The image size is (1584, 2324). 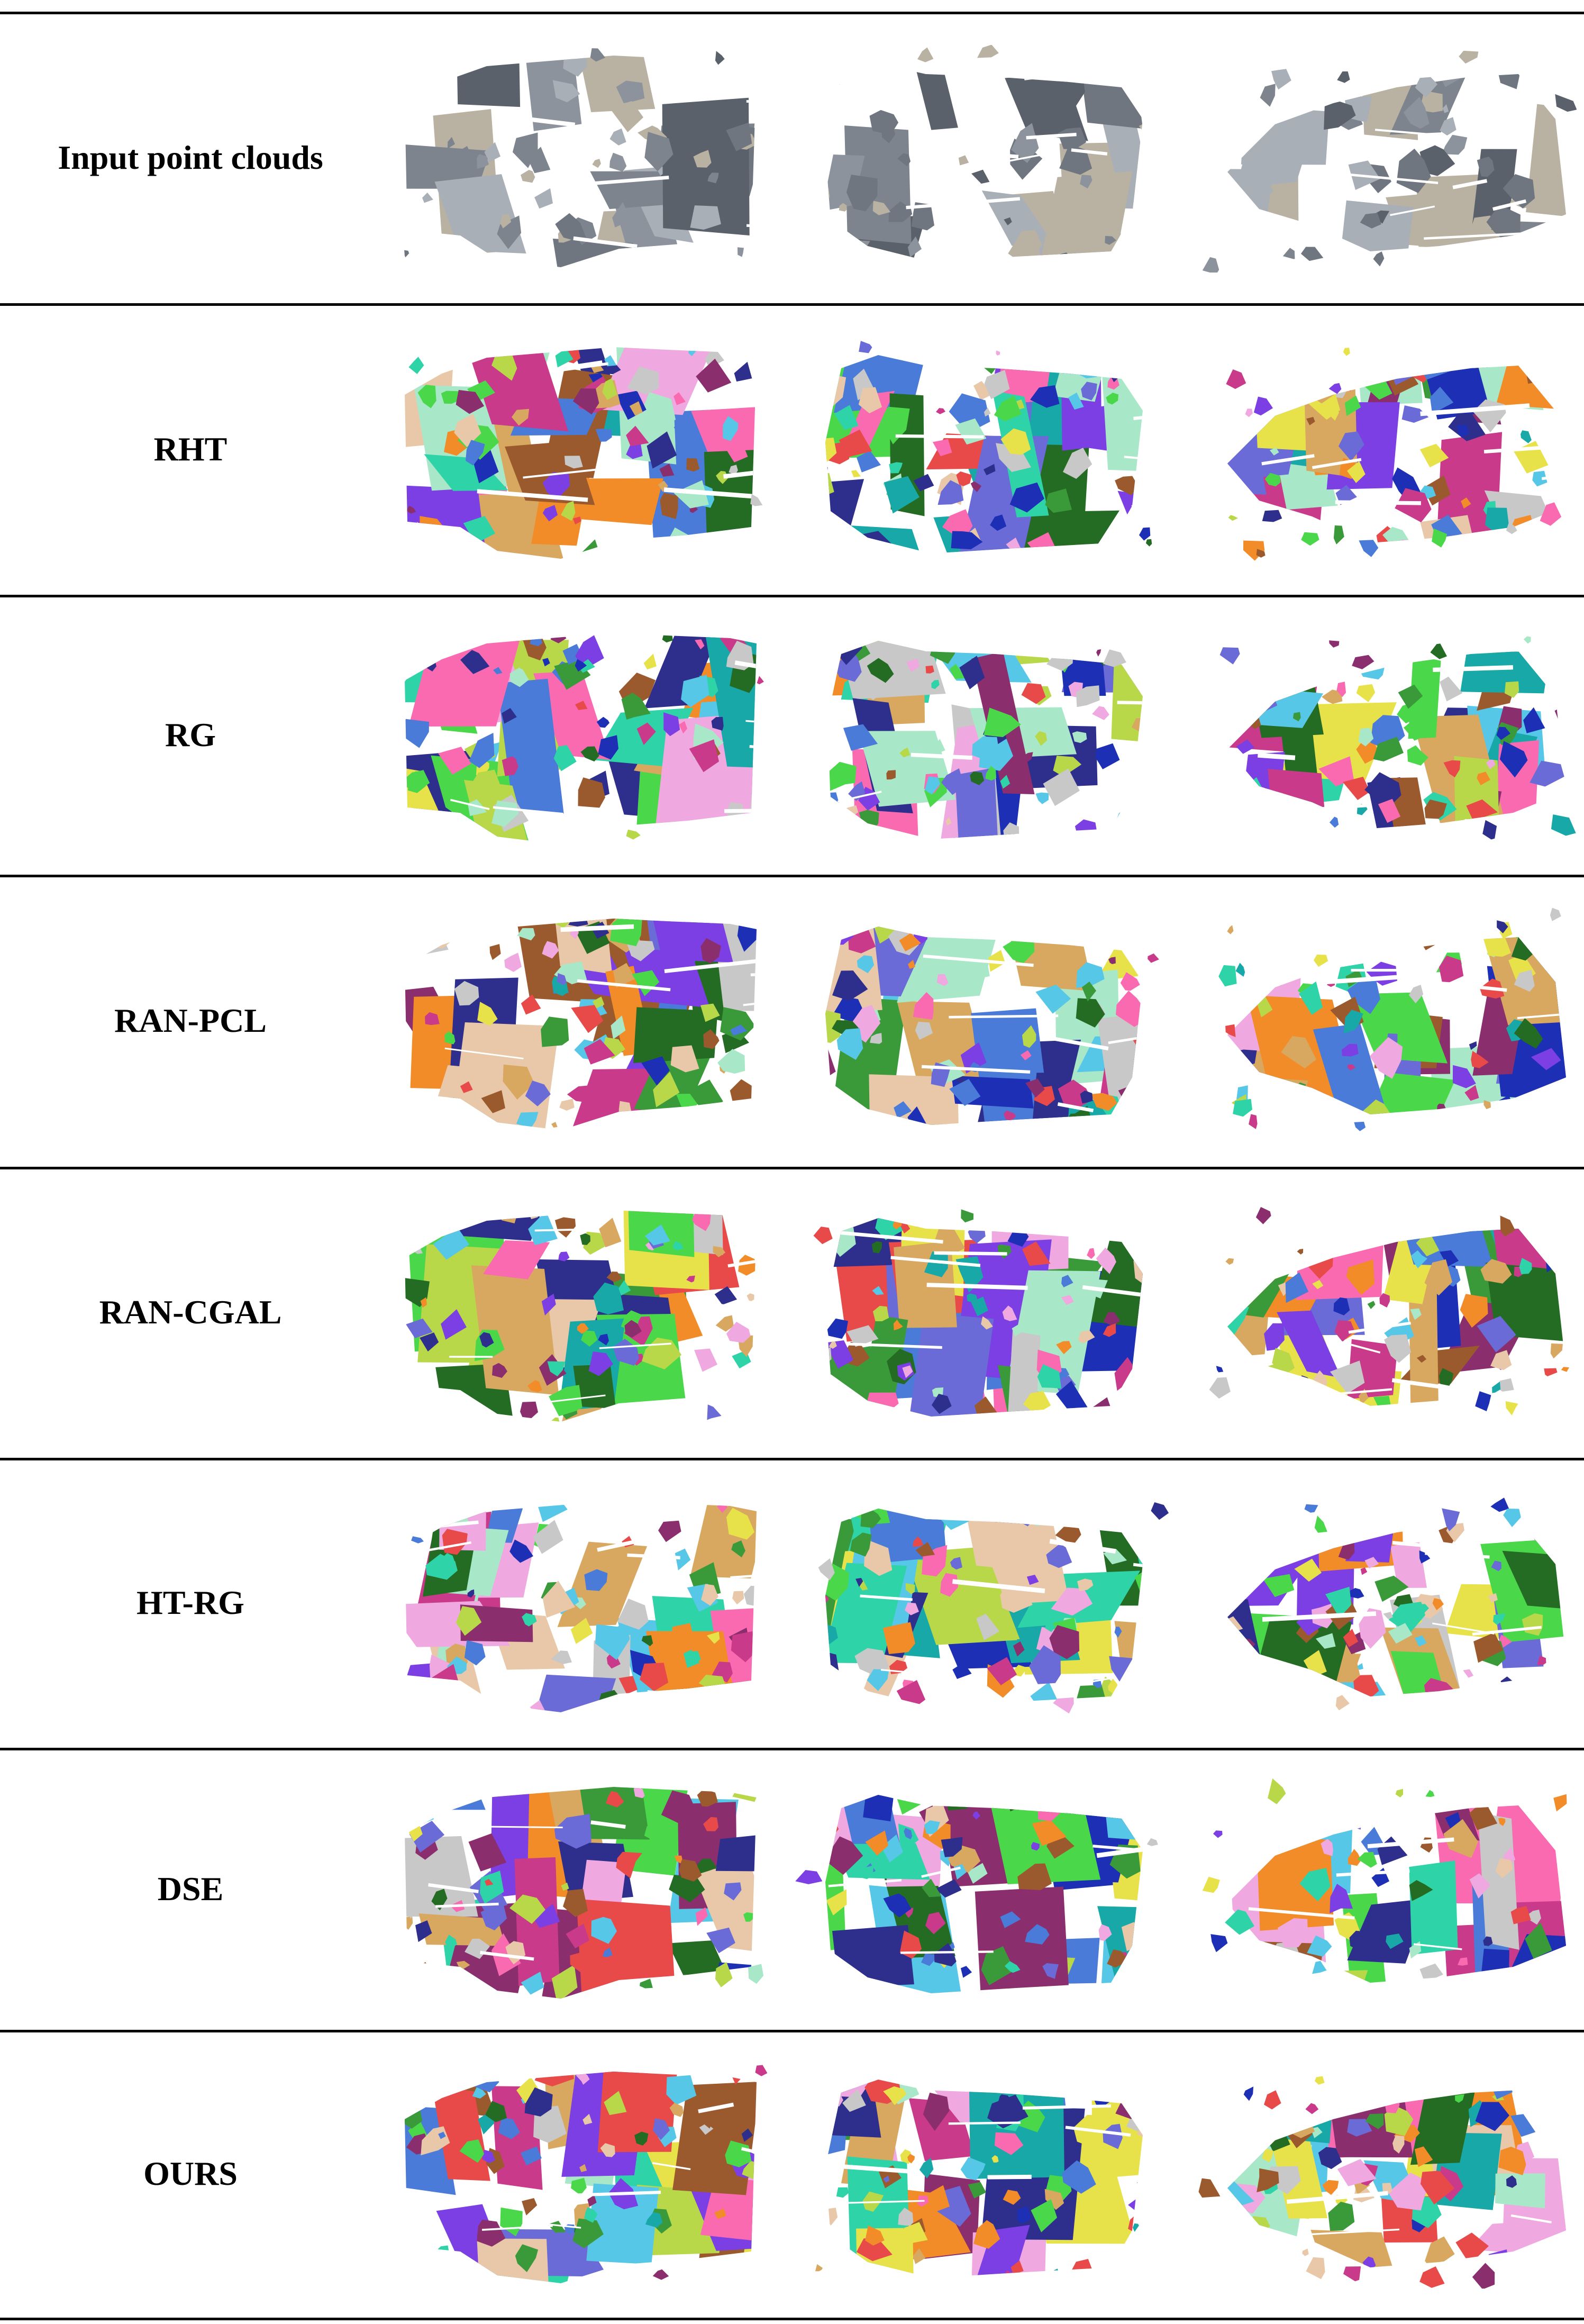 I want to click on row-label-rht: RHT, so click(x=190, y=449).